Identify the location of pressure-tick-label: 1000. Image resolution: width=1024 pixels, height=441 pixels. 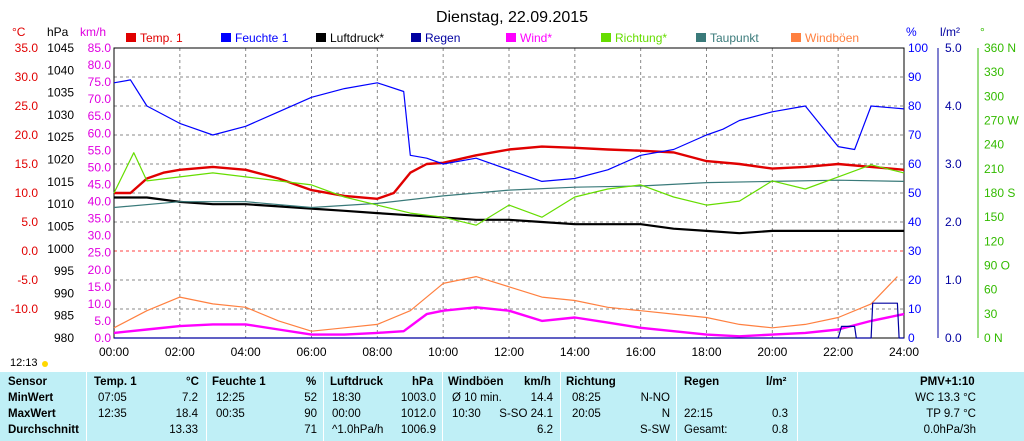
(60, 249).